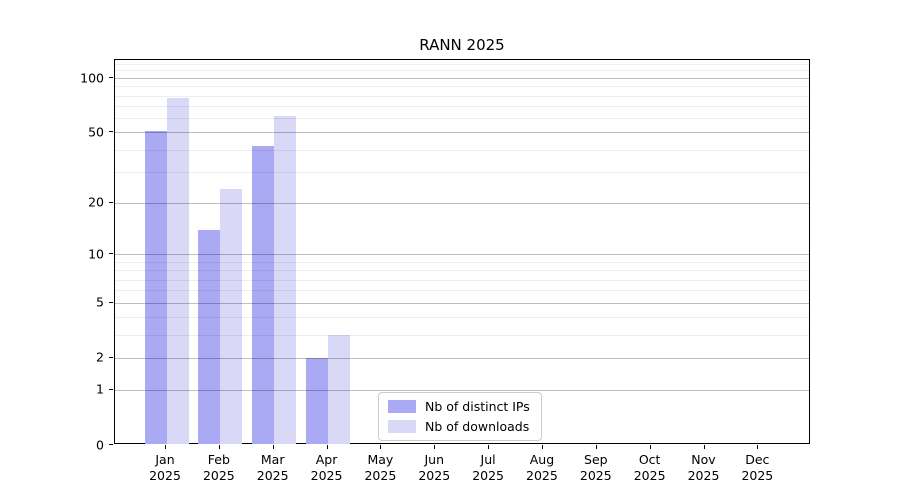 This screenshot has height=500, width=900. I want to click on x-tick-label-sep: Sep 2025, so click(595, 468).